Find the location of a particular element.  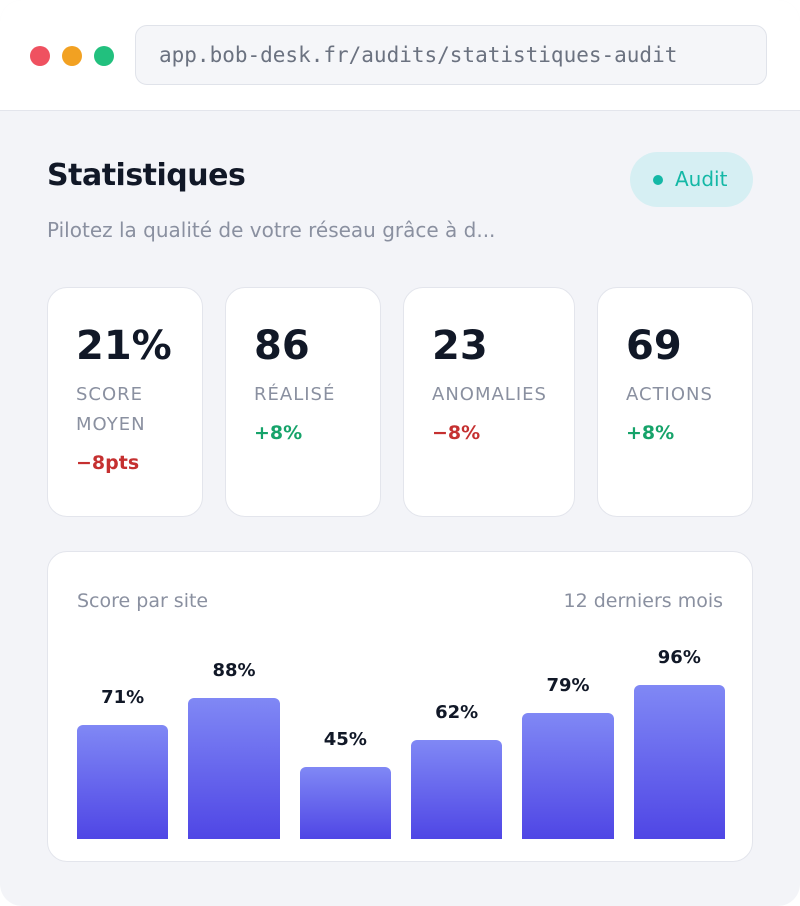

kpi-card: 21% SCORE MOYEN −8pts is located at coordinates (125, 402).